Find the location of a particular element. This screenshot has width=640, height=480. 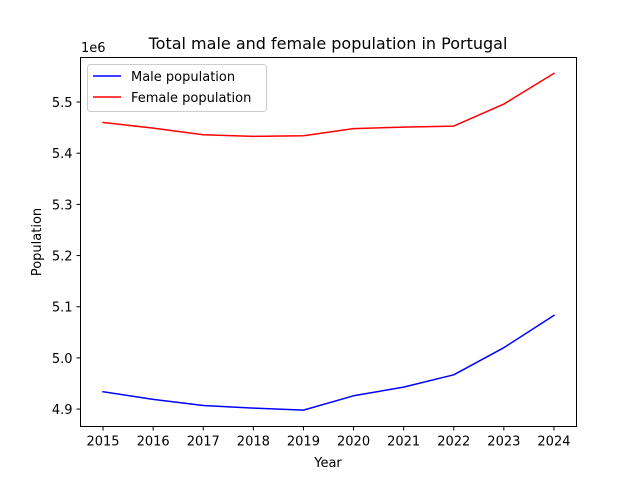

x-tick-label: 2018 is located at coordinates (253, 442).